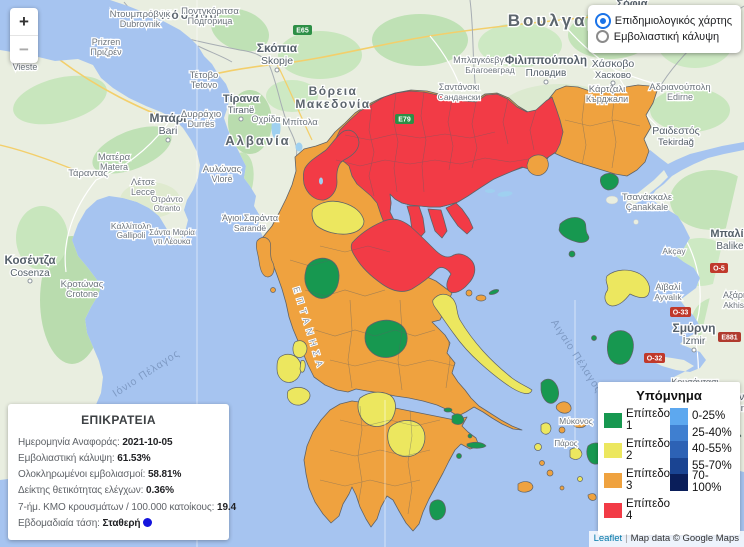 The height and width of the screenshot is (547, 744). I want to click on island-sifnos, so click(550, 473).